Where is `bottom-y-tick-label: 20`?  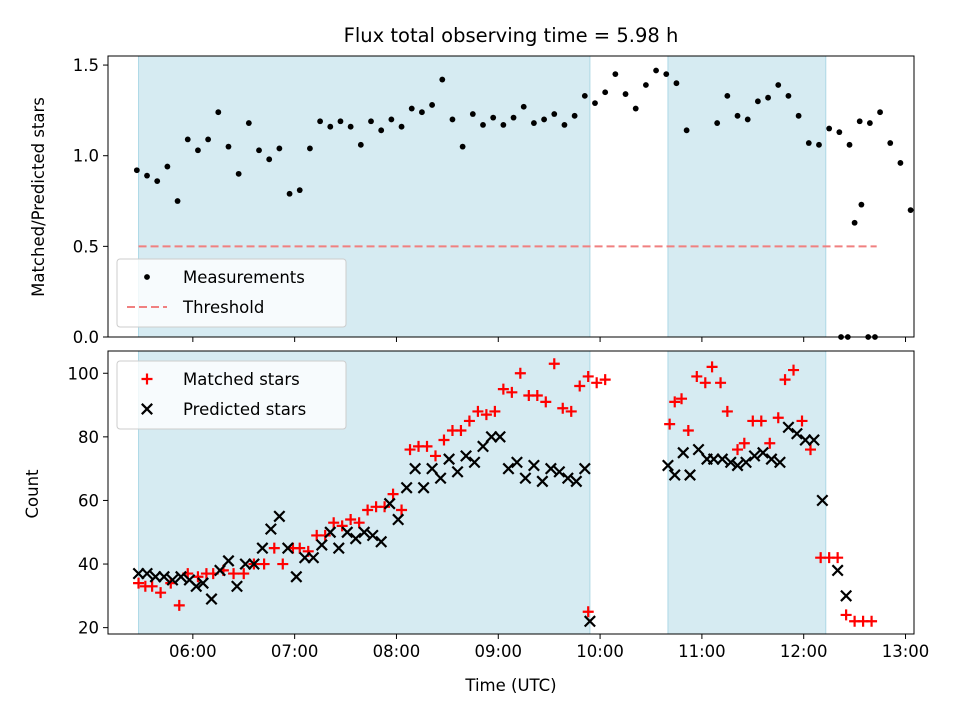
bottom-y-tick-label: 20 is located at coordinates (88, 628).